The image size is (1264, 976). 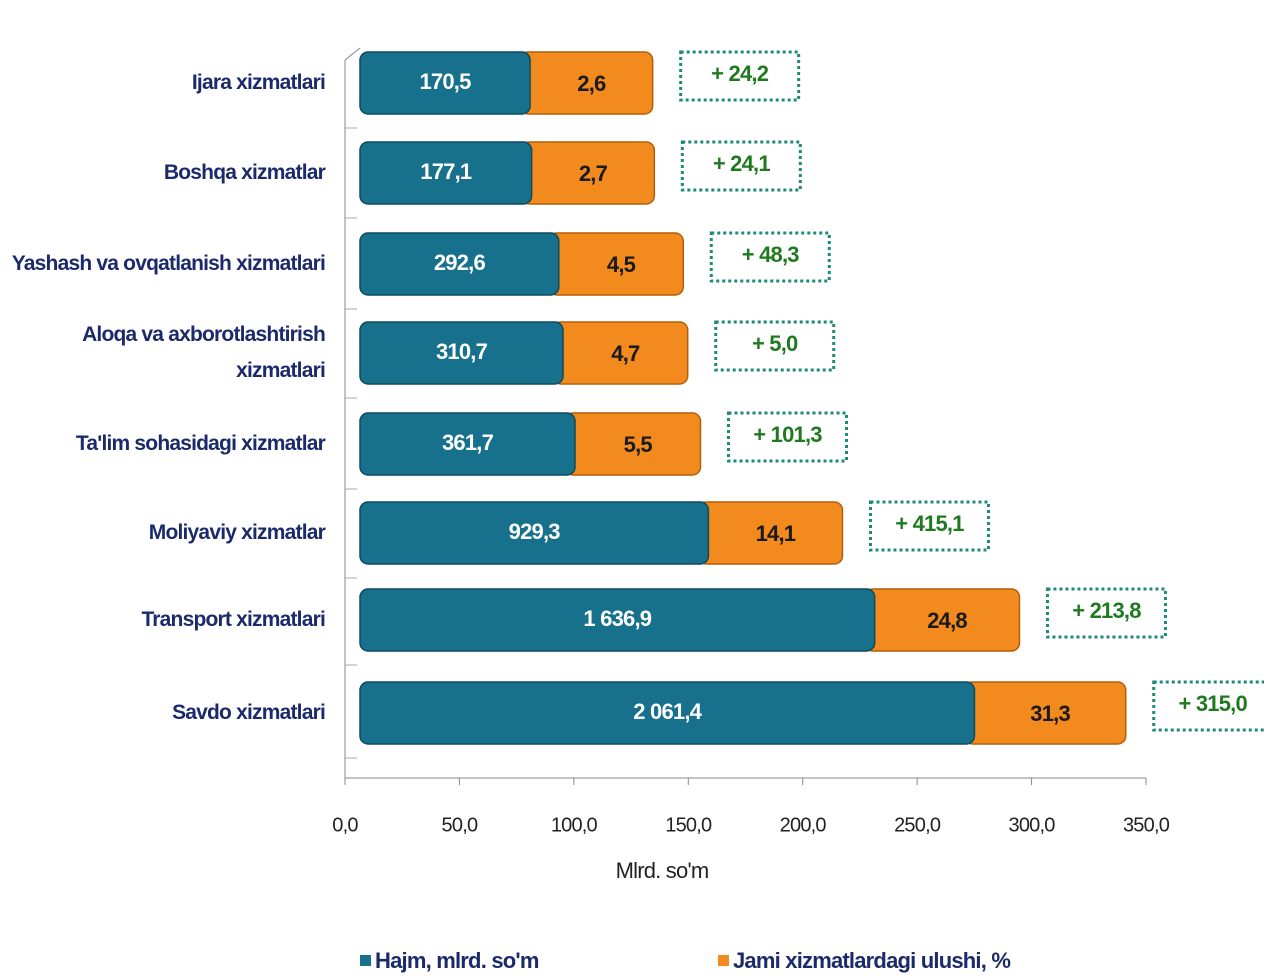 I want to click on x-tick-label: 50,0, so click(x=460, y=825).